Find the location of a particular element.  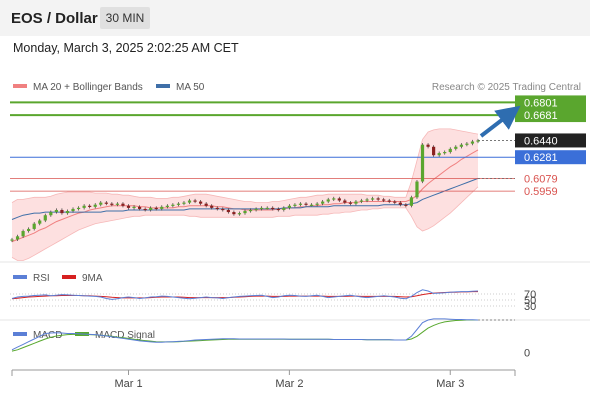

time-axis-label-0: Mar 1 is located at coordinates (128, 384).